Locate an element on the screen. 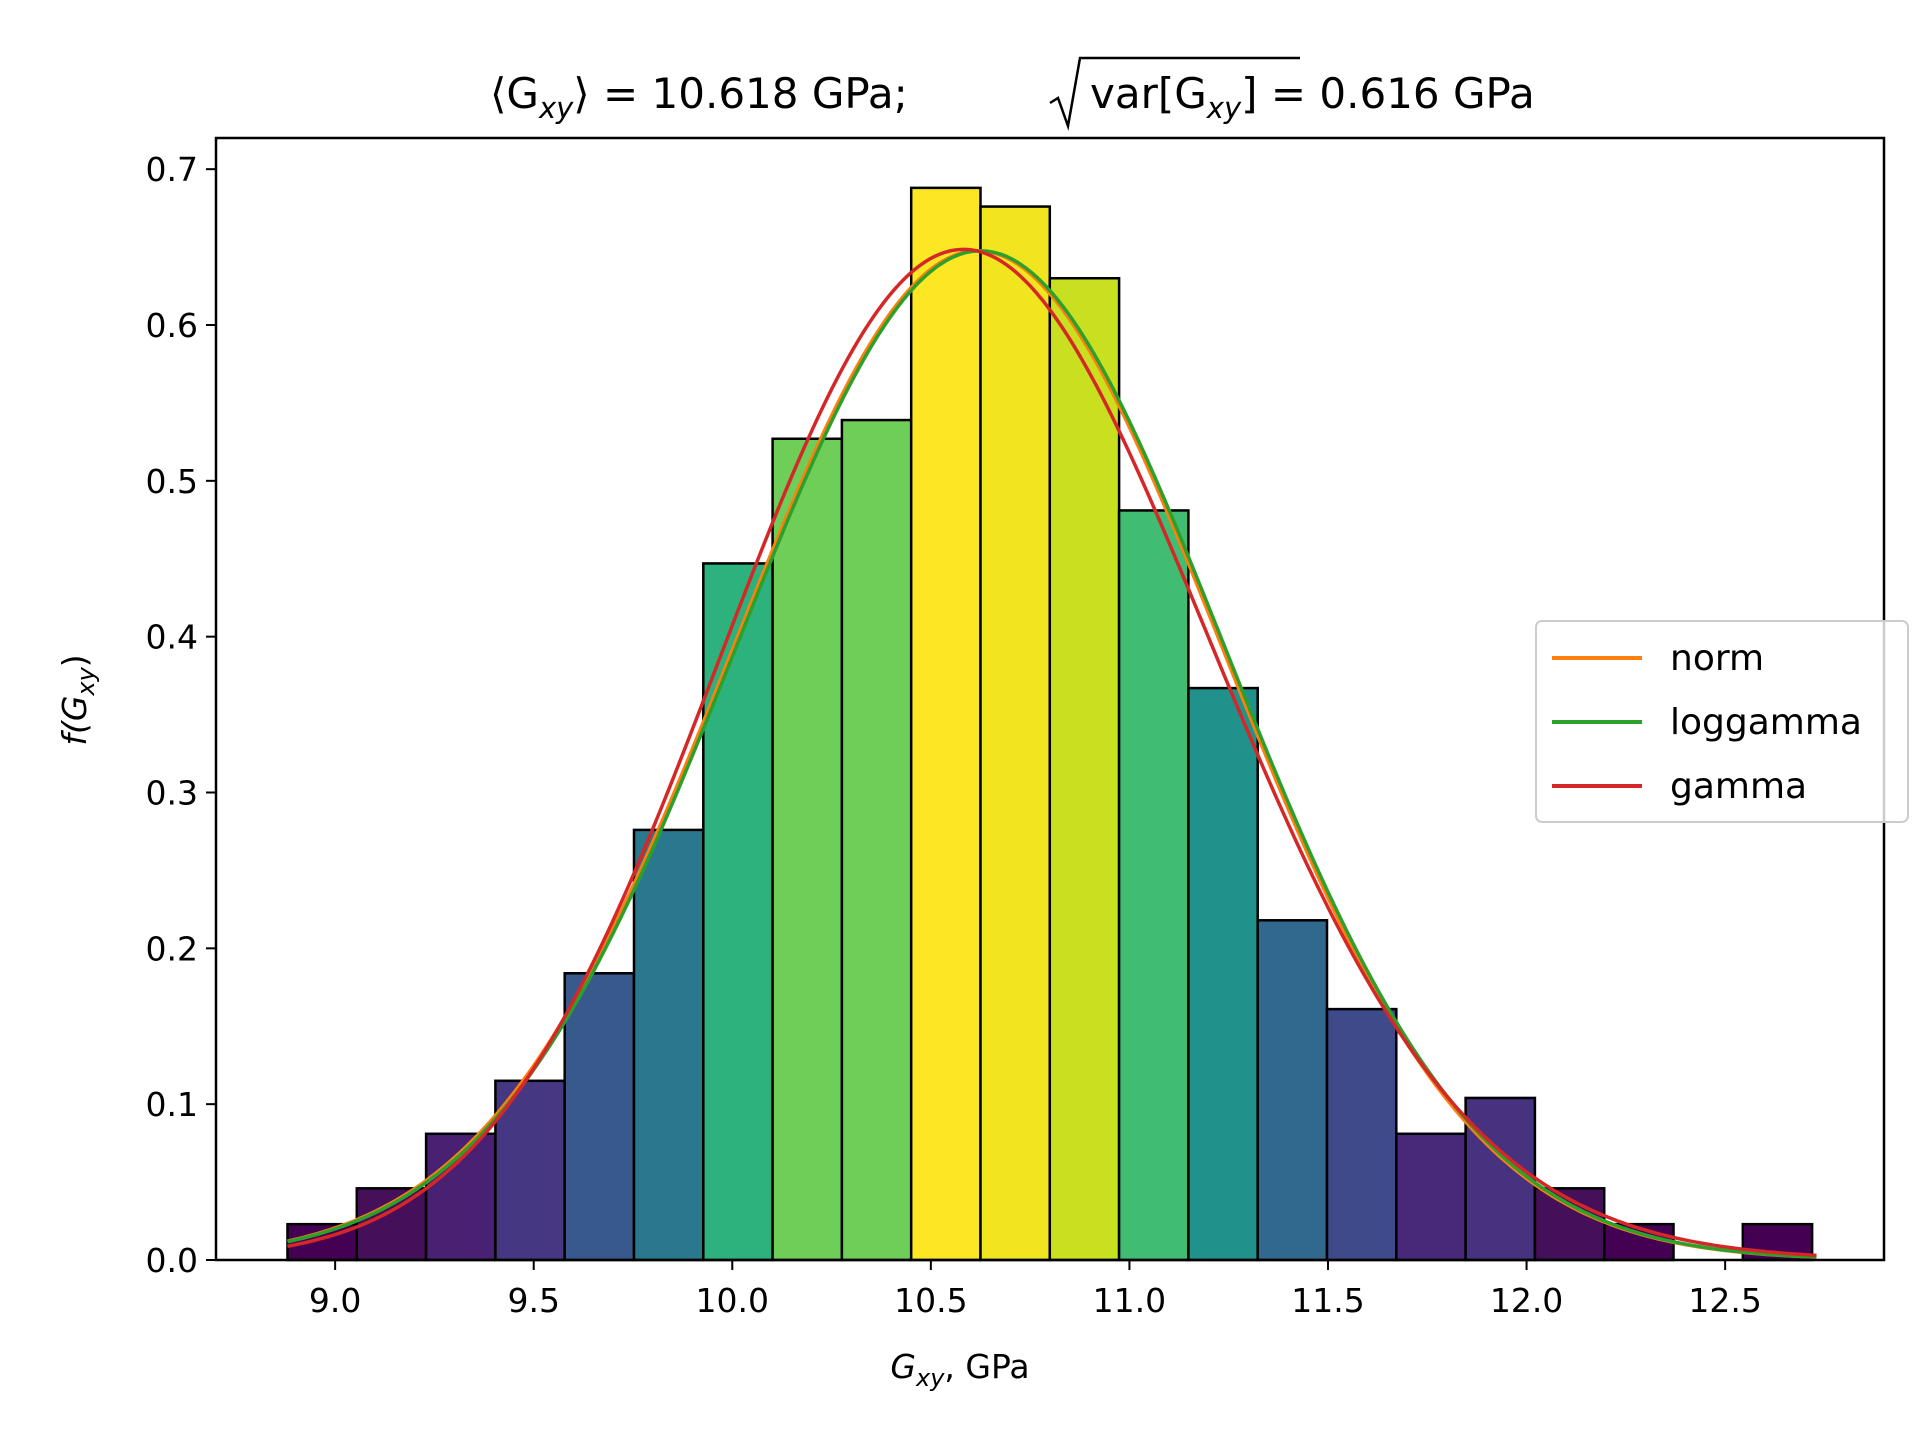 This screenshot has height=1440, width=1920. y-tick-label: 0.7 is located at coordinates (172, 169).